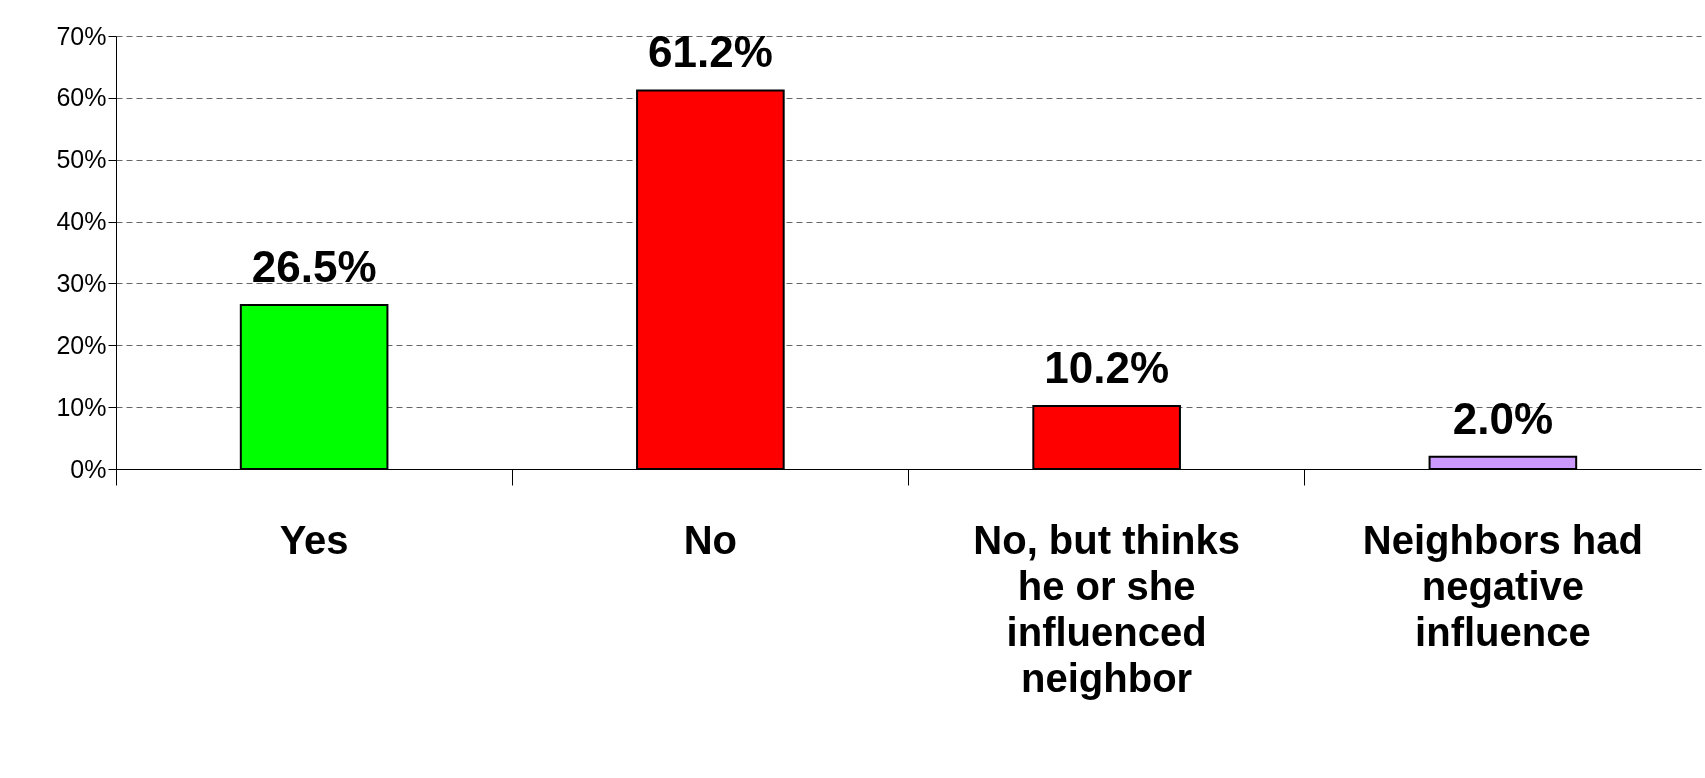 The image size is (1705, 778). I want to click on y-tick-label: 50%, so click(81, 159).